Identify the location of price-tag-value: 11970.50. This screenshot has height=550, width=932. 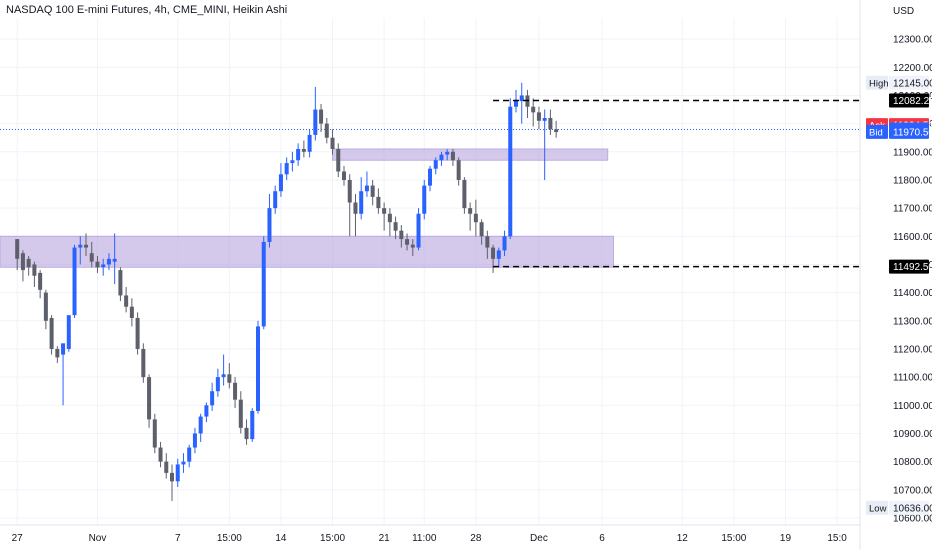
(912, 132).